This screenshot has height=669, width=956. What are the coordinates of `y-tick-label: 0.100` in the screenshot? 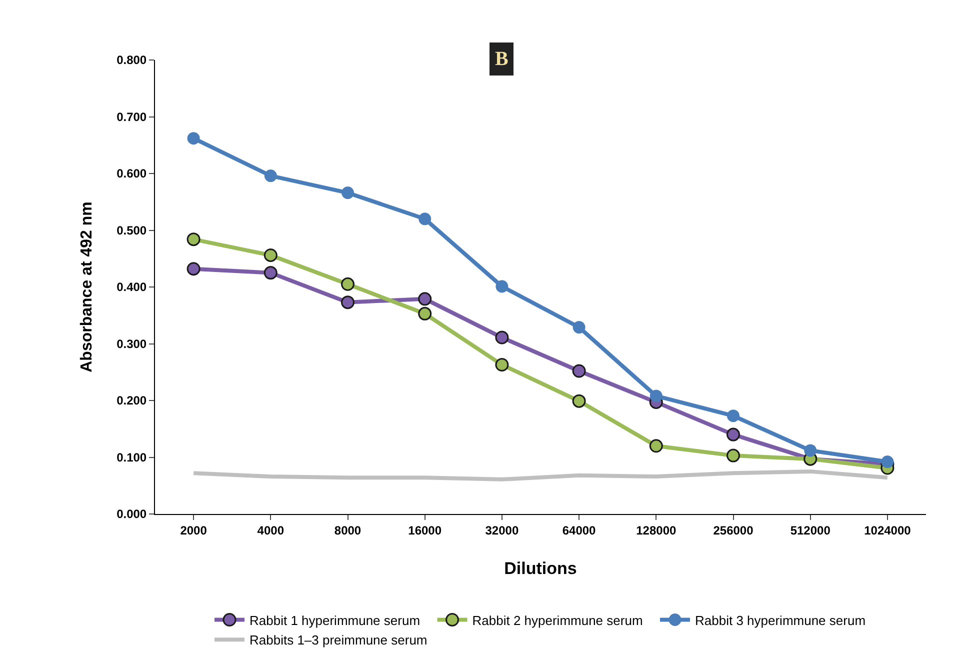 It's located at (131, 457).